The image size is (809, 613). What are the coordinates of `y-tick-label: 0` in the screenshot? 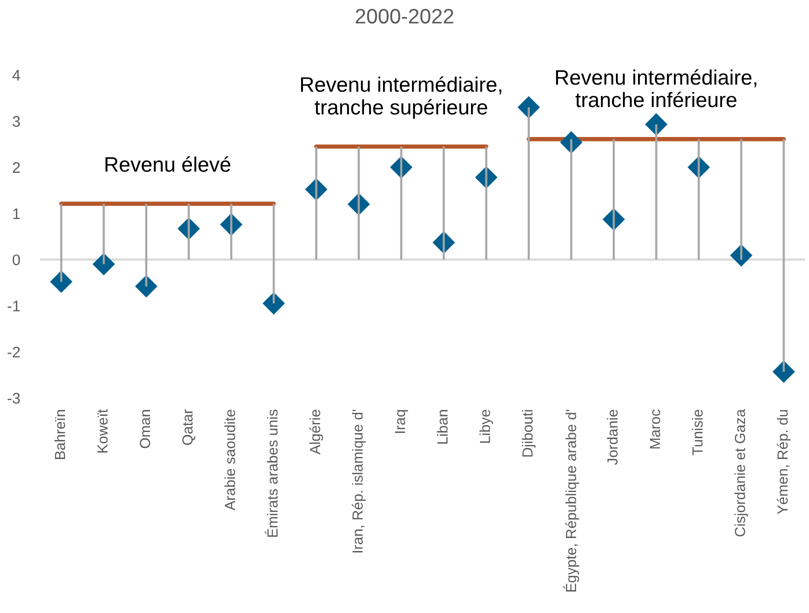 It's located at (16, 260).